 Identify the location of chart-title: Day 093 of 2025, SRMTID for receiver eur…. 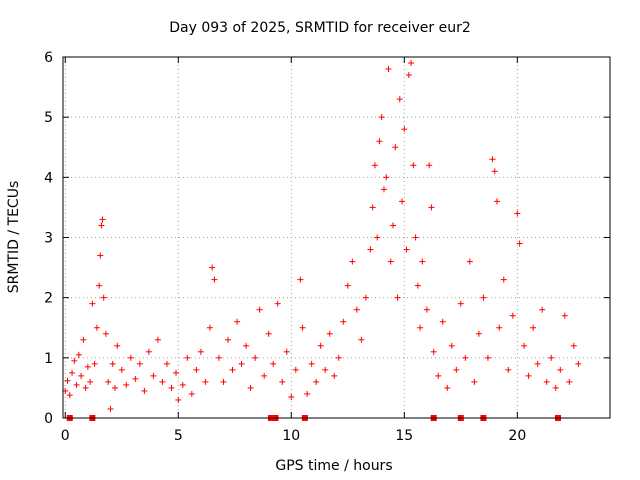
(320, 28).